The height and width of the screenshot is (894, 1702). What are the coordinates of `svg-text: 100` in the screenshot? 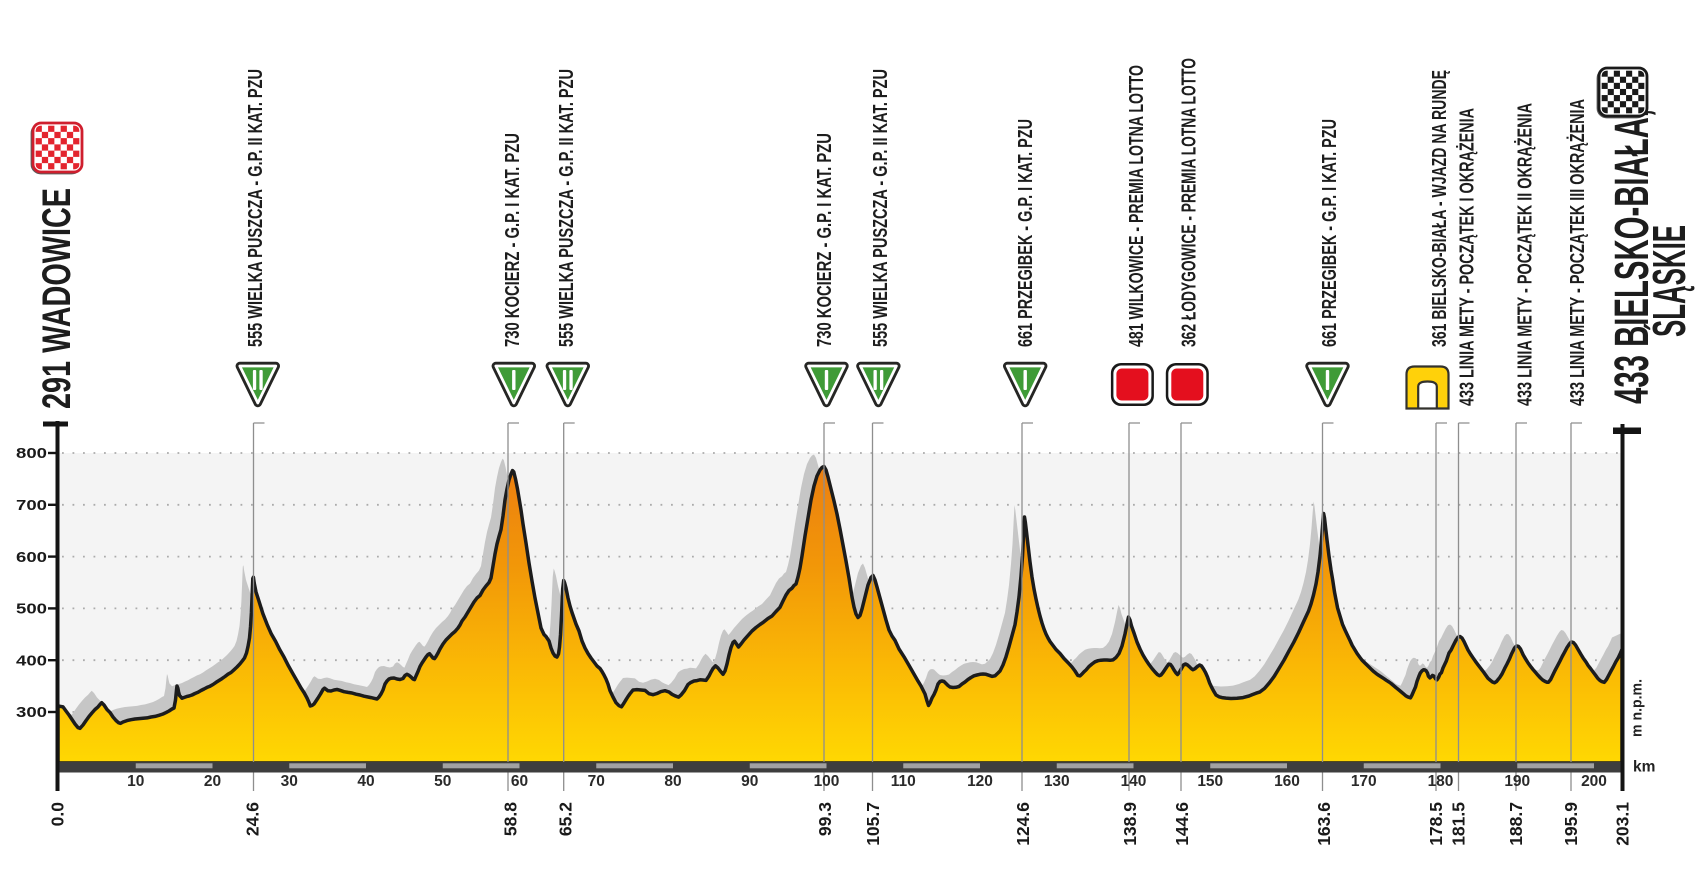 It's located at (827, 781).